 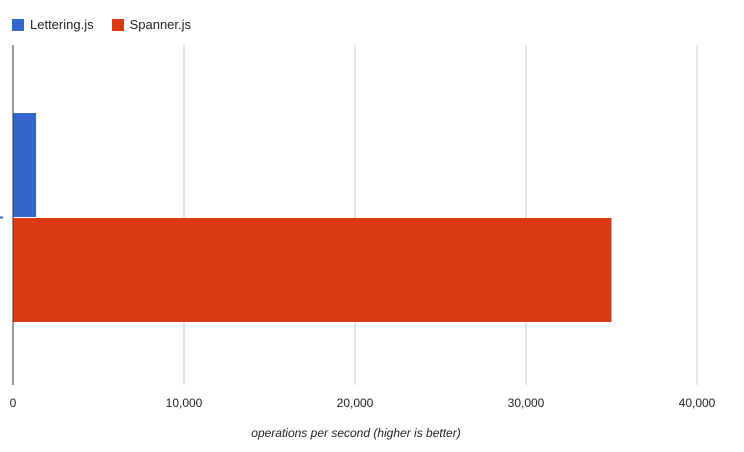 I want to click on x-tick-label: 40,000, so click(x=697, y=403).